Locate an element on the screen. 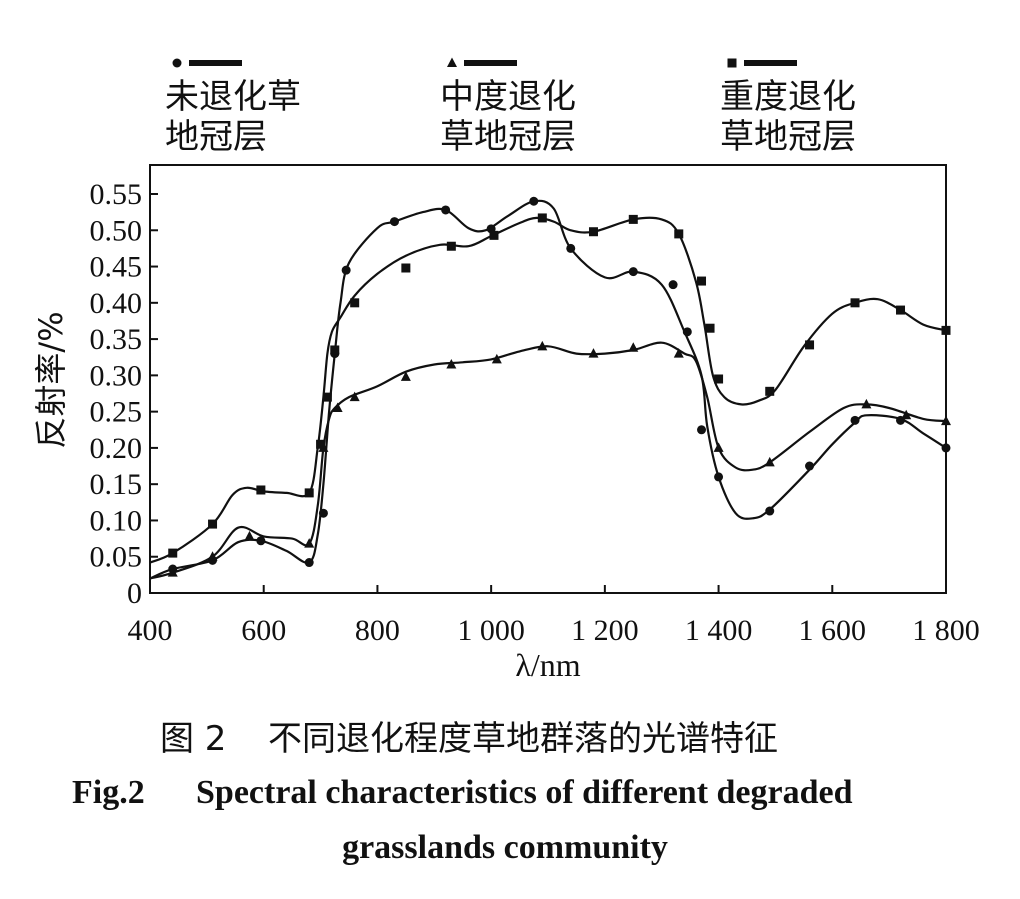 This screenshot has height=899, width=1020. x-tick-label: 400 is located at coordinates (150, 630).